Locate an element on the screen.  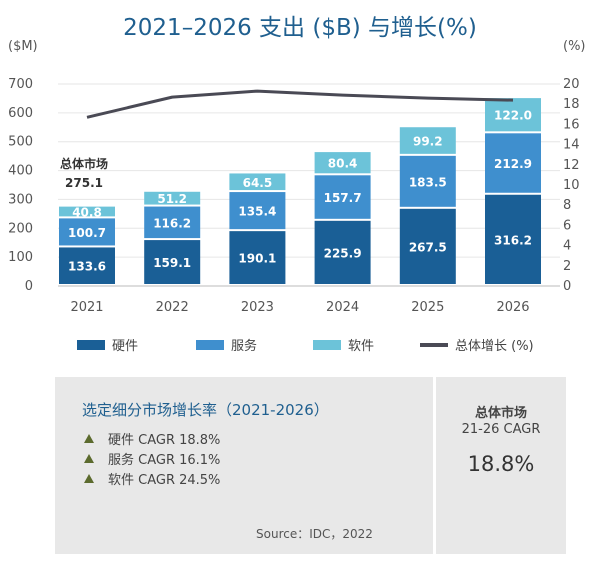
x-tick-label: 2026 is located at coordinates (512, 307).